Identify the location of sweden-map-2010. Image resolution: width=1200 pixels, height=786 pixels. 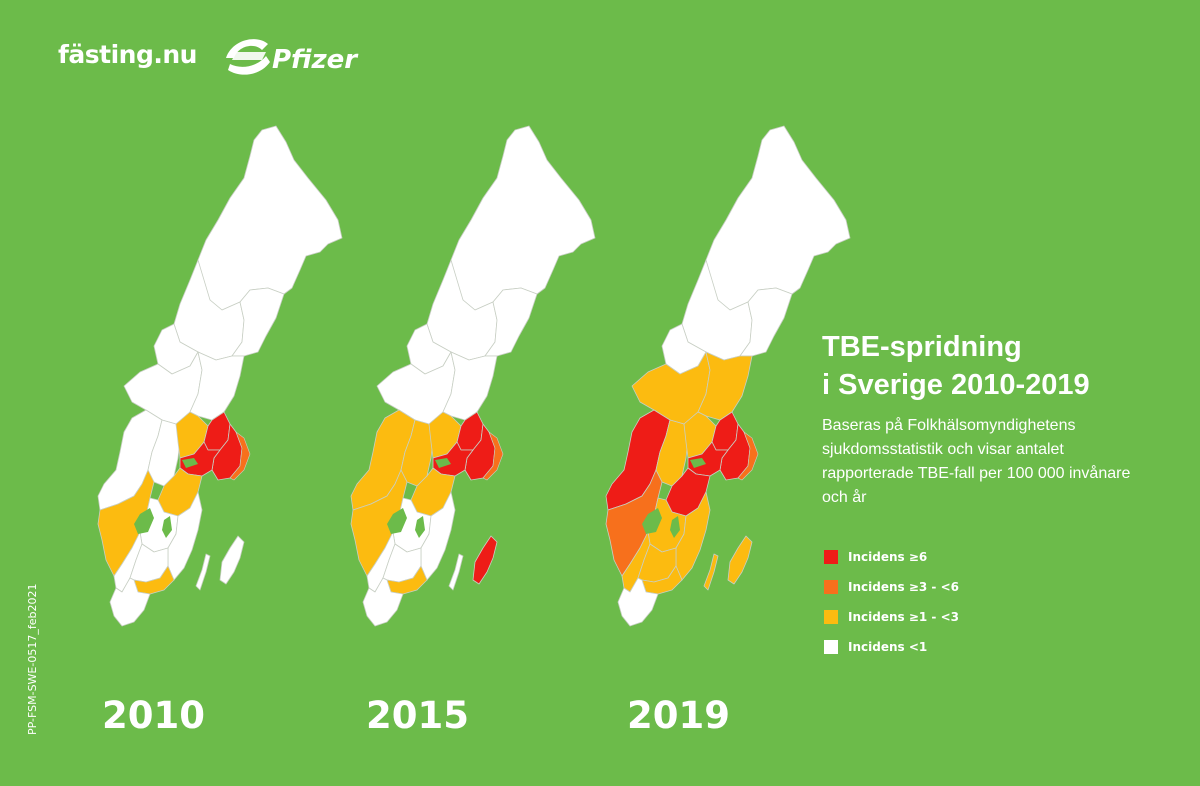
(219, 390).